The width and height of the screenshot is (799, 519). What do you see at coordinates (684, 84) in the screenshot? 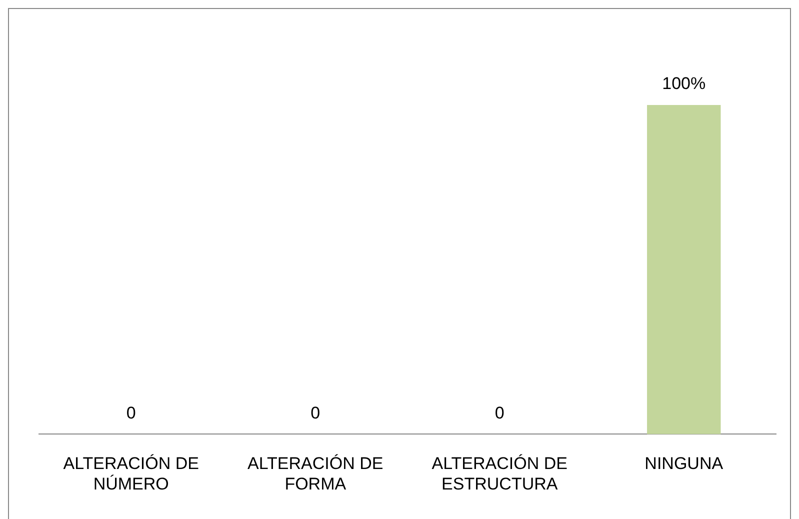
I see `data-label: 100%` at bounding box center [684, 84].